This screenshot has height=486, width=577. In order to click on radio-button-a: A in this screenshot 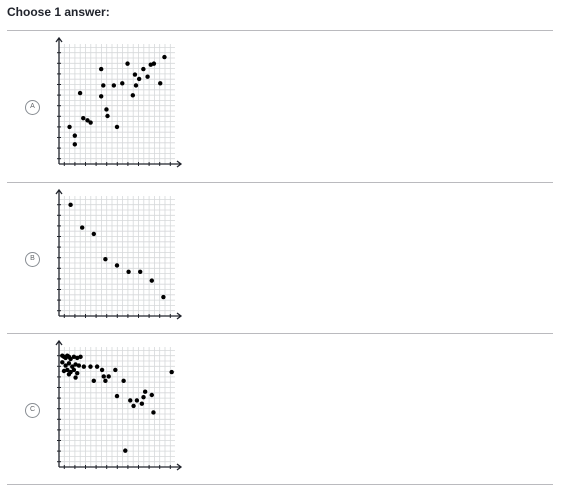, I will do `click(32, 107)`.